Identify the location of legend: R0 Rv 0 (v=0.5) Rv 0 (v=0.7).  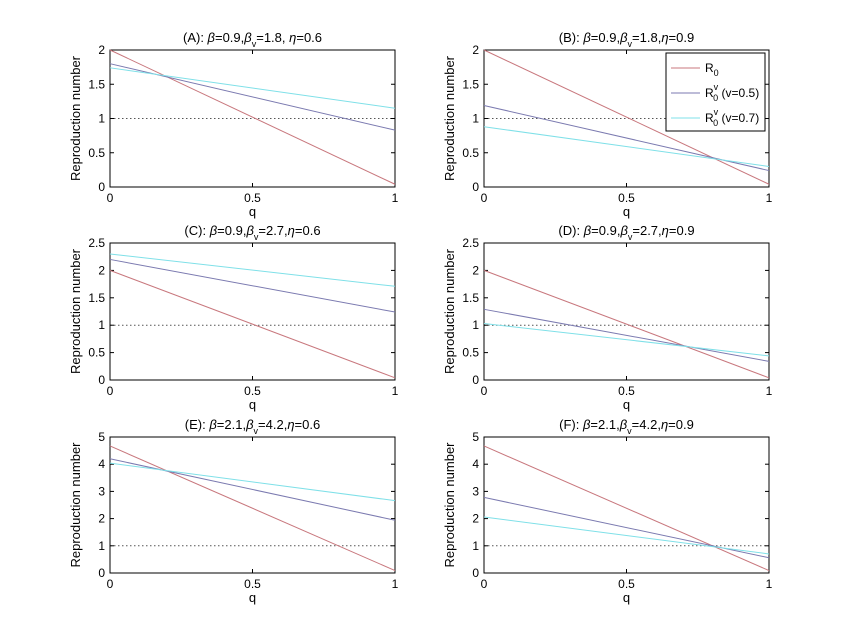
(715, 92).